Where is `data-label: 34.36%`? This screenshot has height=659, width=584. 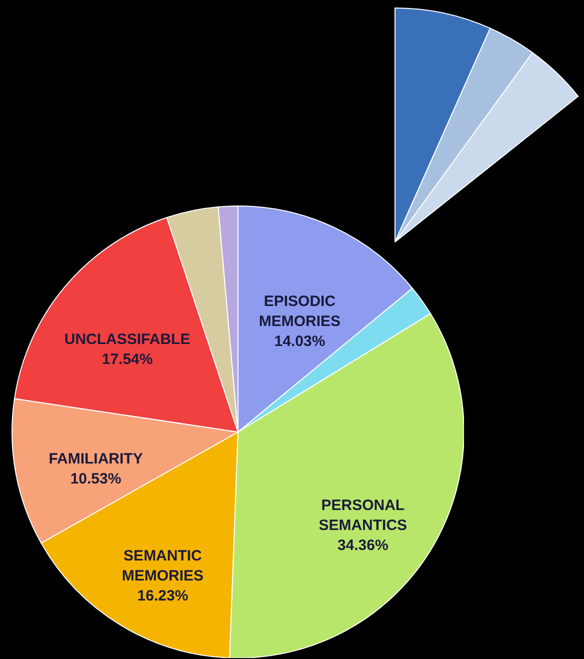
data-label: 34.36% is located at coordinates (362, 545).